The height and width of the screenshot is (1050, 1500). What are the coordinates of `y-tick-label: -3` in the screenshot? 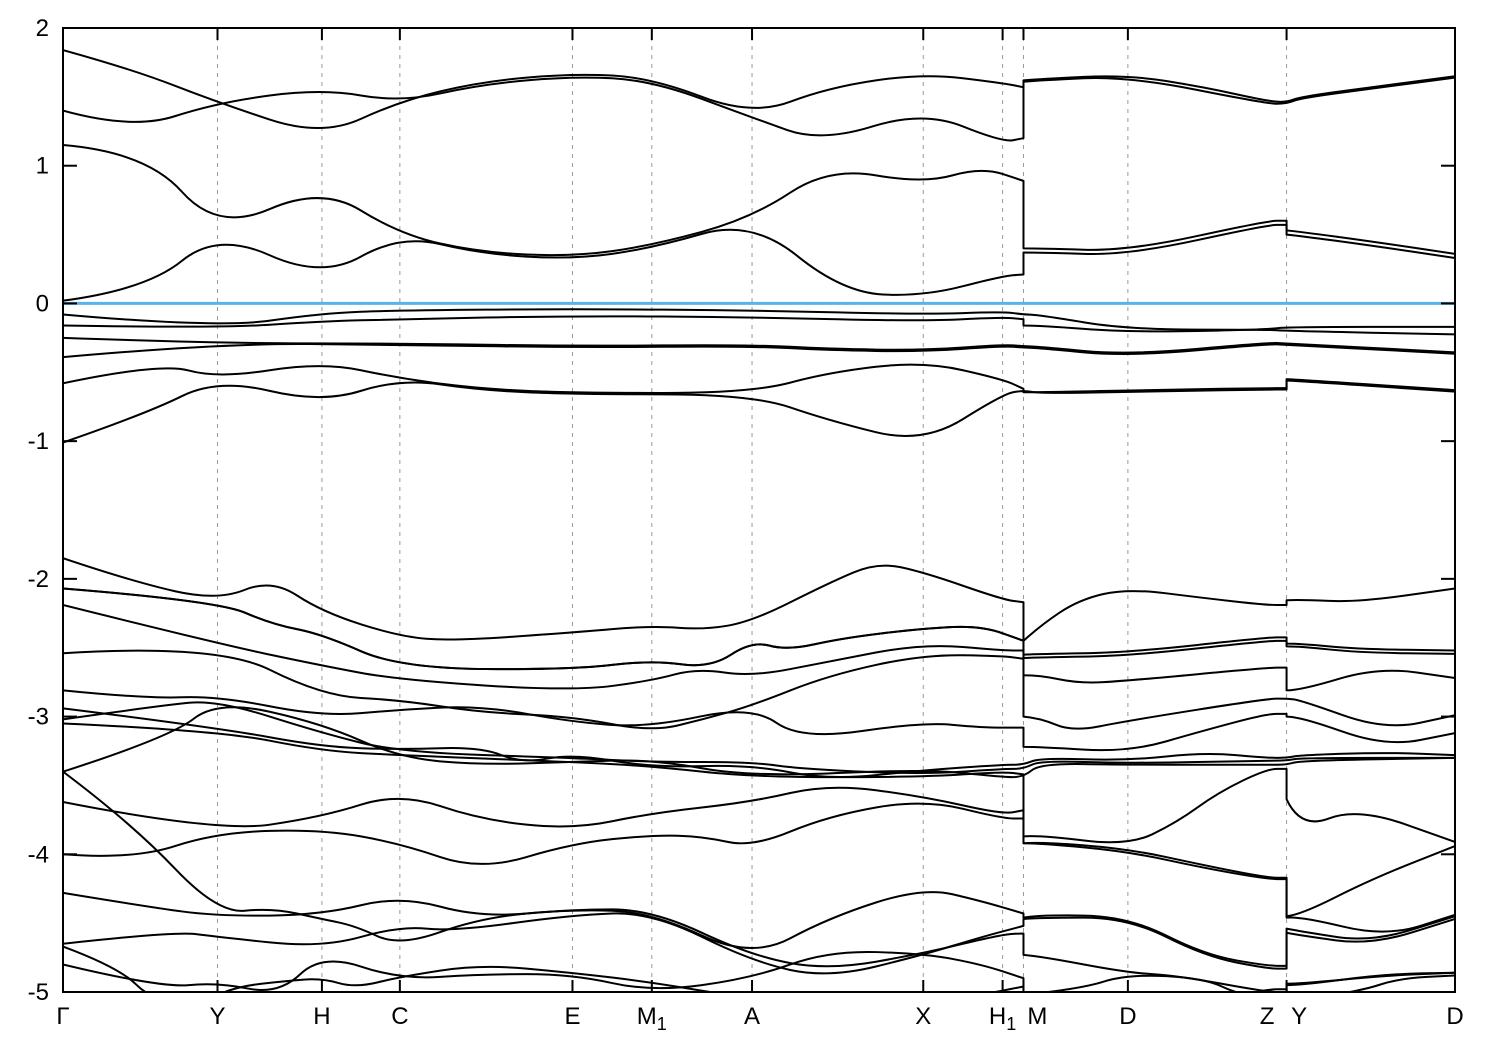 It's located at (38, 717).